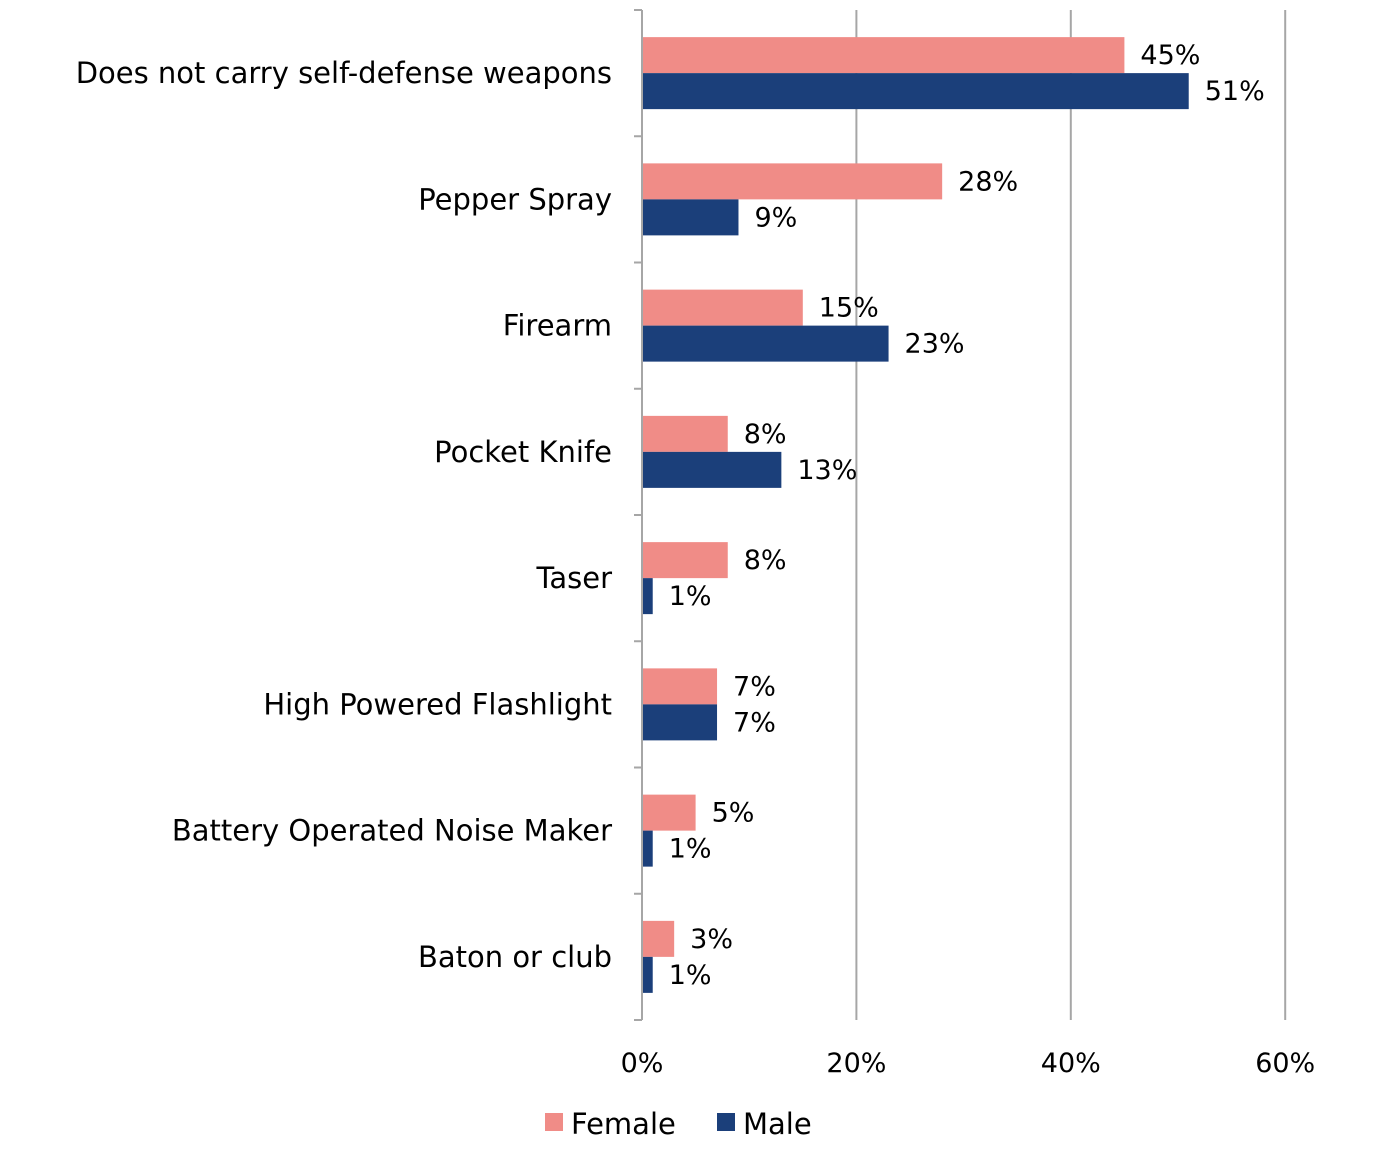 This screenshot has width=1382, height=1172. What do you see at coordinates (754, 686) in the screenshot?
I see `data-label-female: 7%` at bounding box center [754, 686].